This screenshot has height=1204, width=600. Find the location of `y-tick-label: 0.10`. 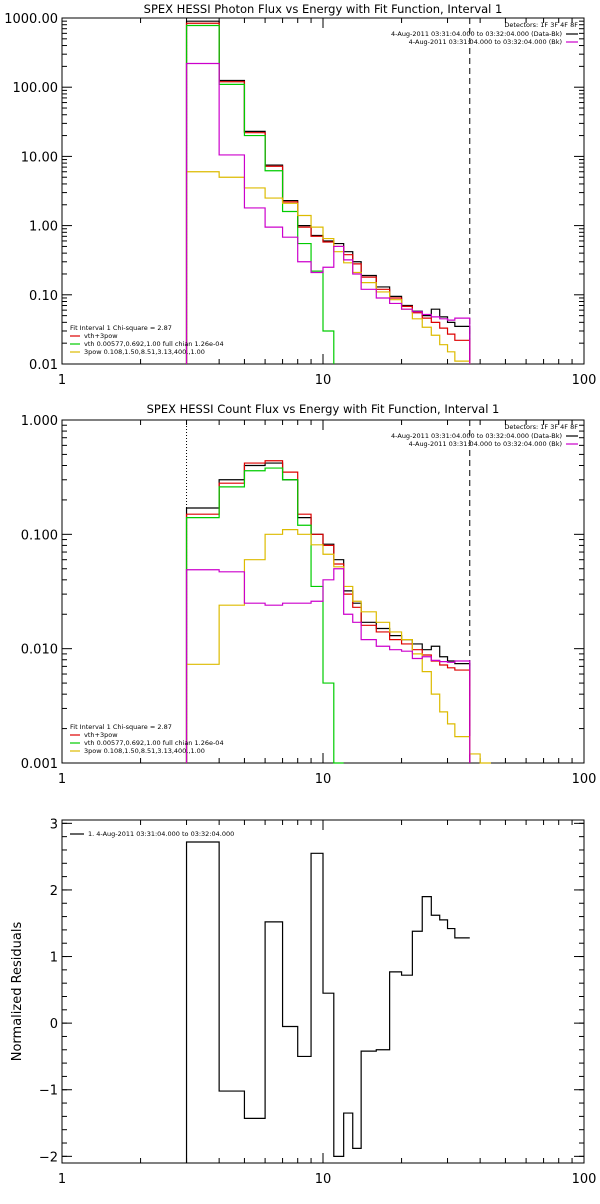

y-tick-label: 0.10 is located at coordinates (43, 296).